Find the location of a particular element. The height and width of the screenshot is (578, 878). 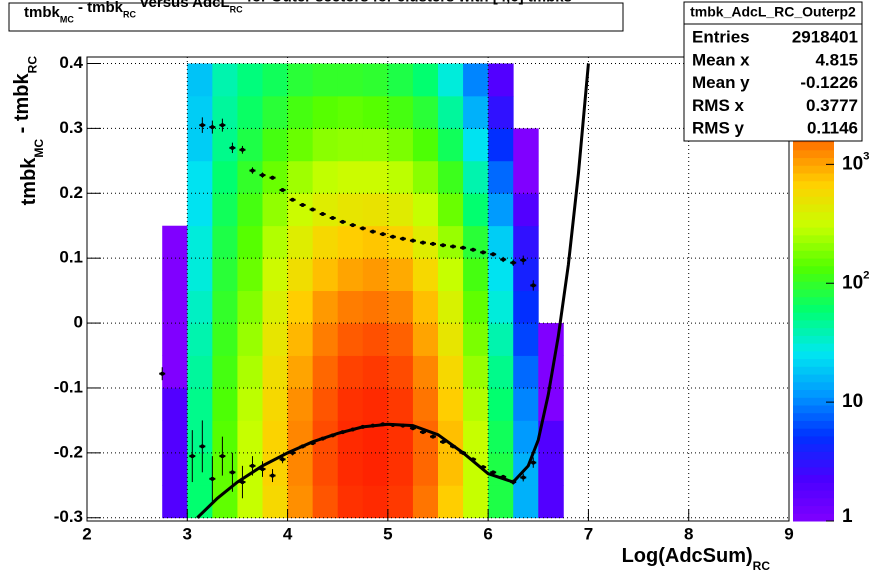

stats-value: 0.1146 is located at coordinates (832, 128).